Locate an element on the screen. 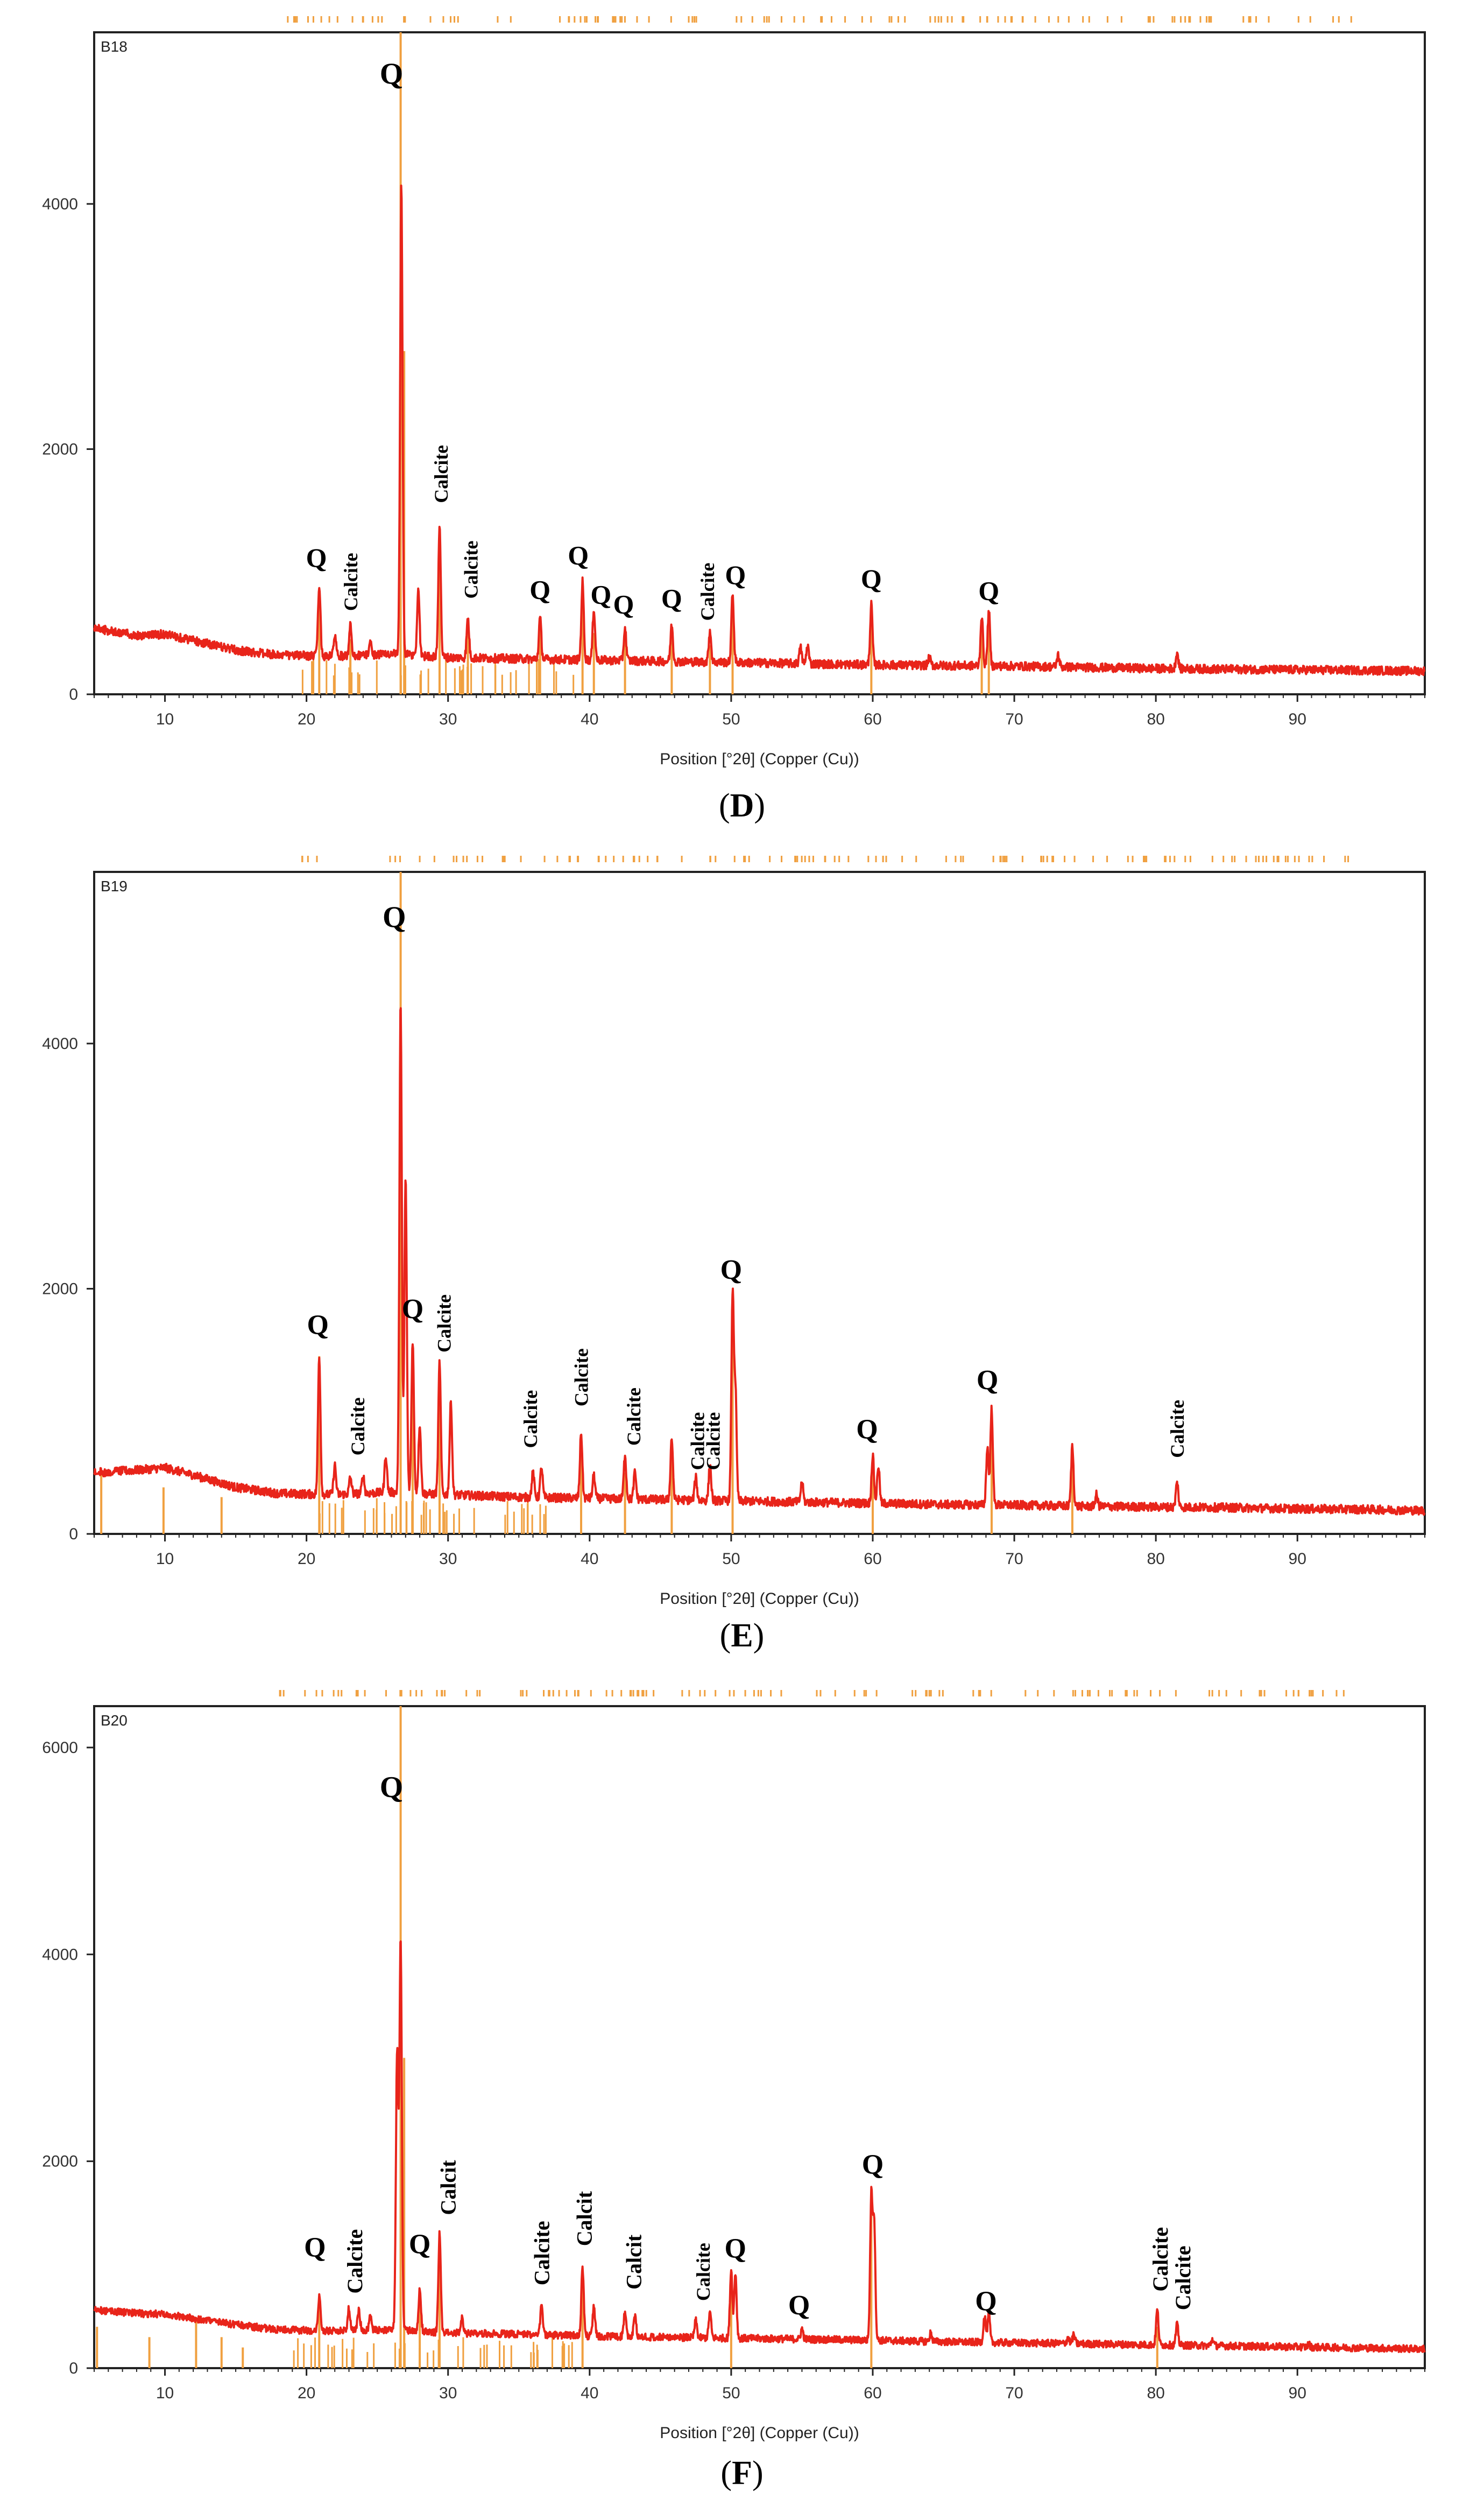 This screenshot has width=1484, height=2507. intensity-trace is located at coordinates (759, 2147).